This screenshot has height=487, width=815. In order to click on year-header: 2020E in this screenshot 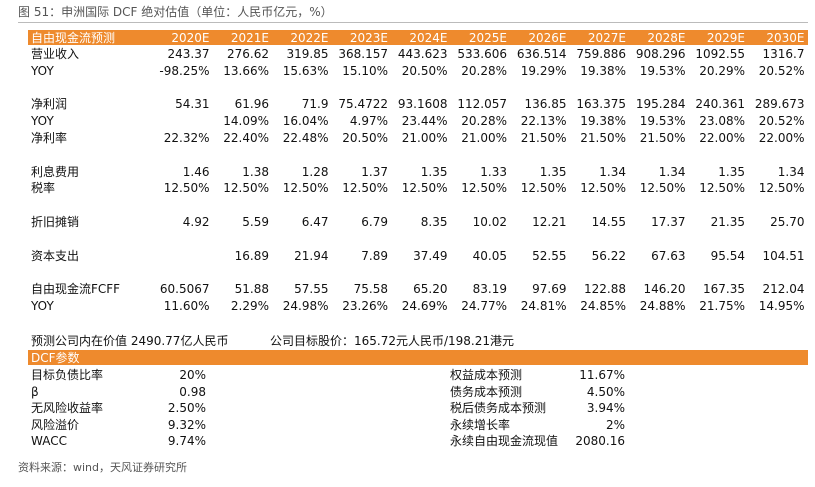, I will do `click(190, 37)`.